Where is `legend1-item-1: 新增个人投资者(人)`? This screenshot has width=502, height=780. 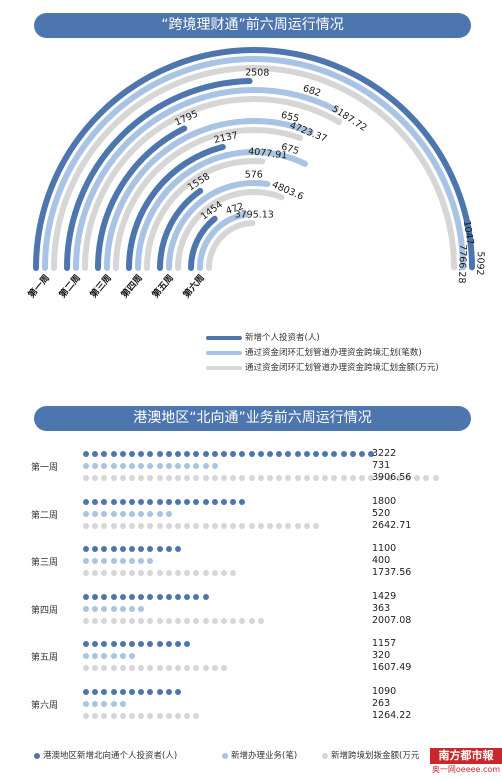
legend1-item-1: 新增个人投资者(人) is located at coordinates (263, 337).